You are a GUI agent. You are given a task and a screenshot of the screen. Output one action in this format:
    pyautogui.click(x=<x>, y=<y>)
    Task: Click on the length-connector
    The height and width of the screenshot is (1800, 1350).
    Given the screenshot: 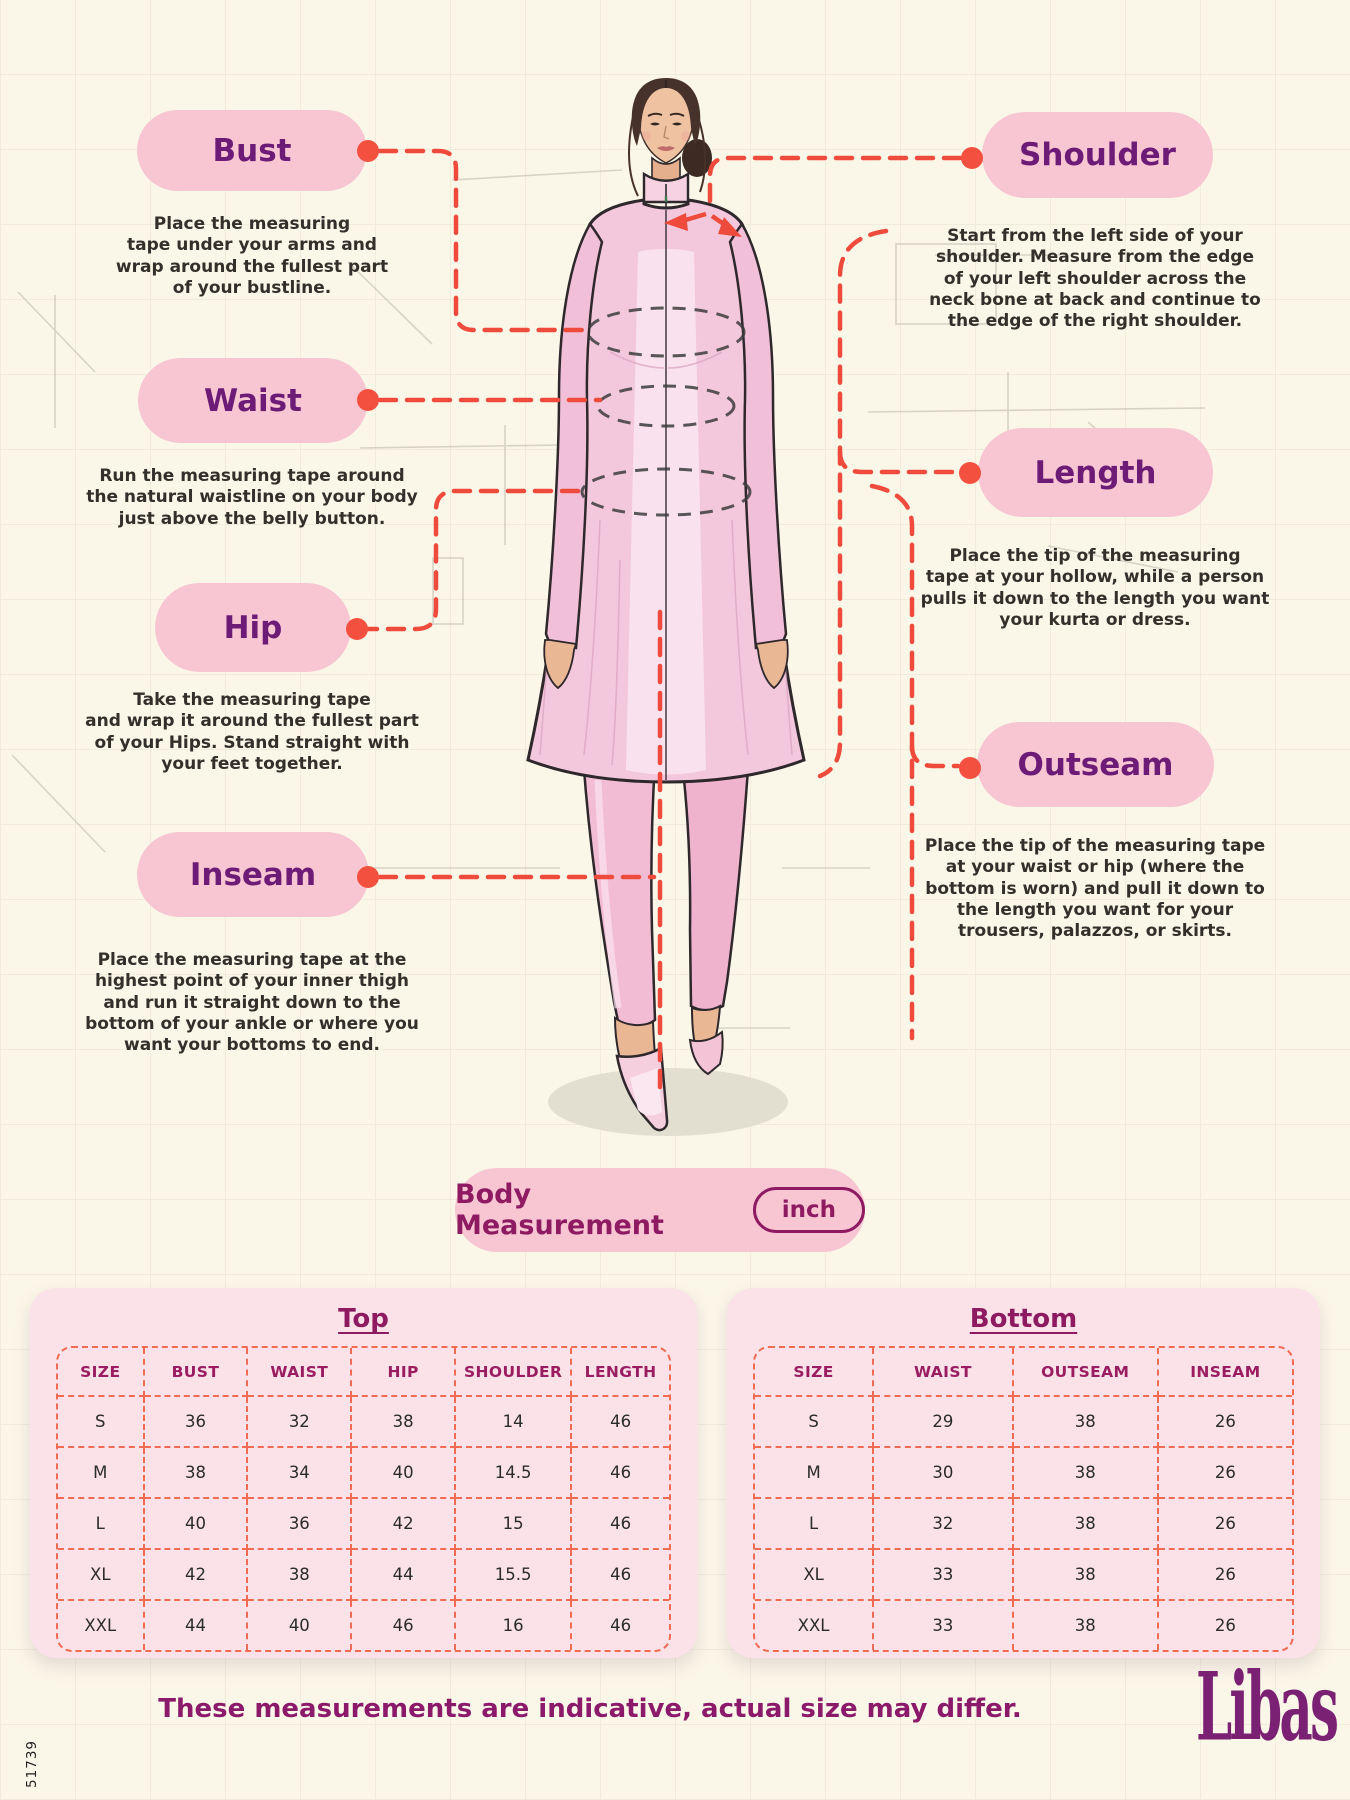 What is the action you would take?
    pyautogui.click(x=899, y=462)
    